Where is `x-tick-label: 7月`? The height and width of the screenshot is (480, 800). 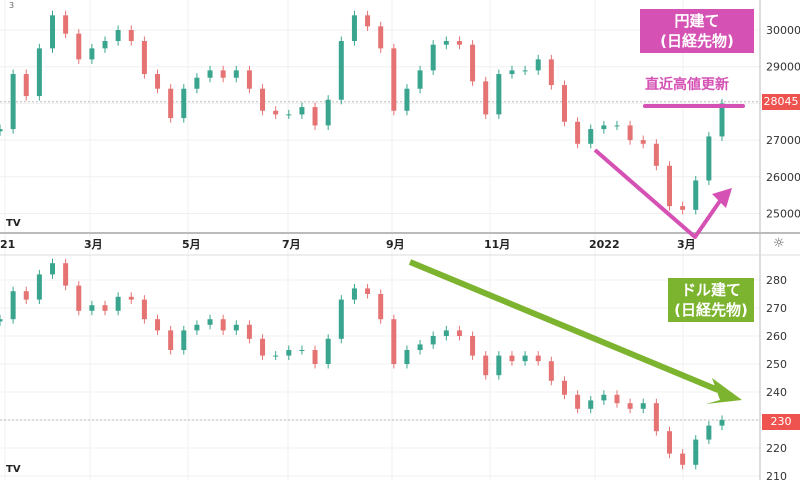 x-tick-label: 7月 is located at coordinates (291, 244).